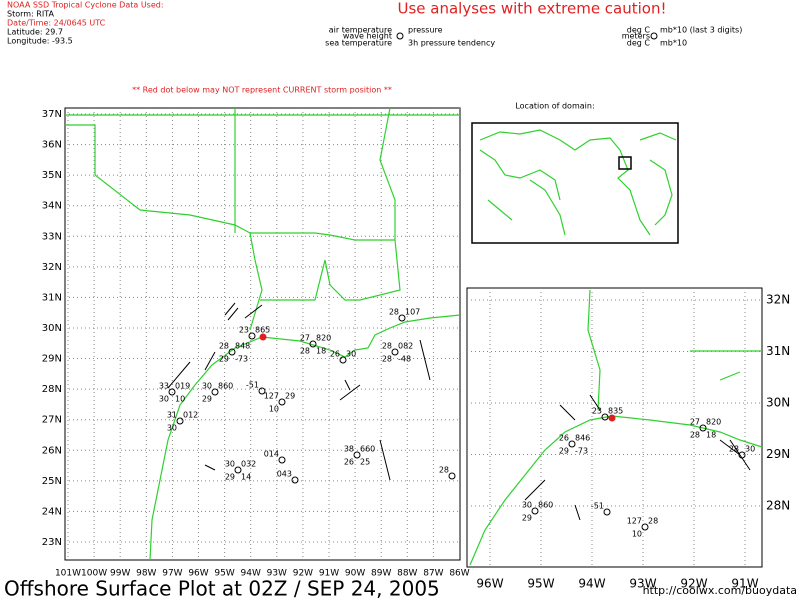  I want to click on wind-barb, so click(637, 457).